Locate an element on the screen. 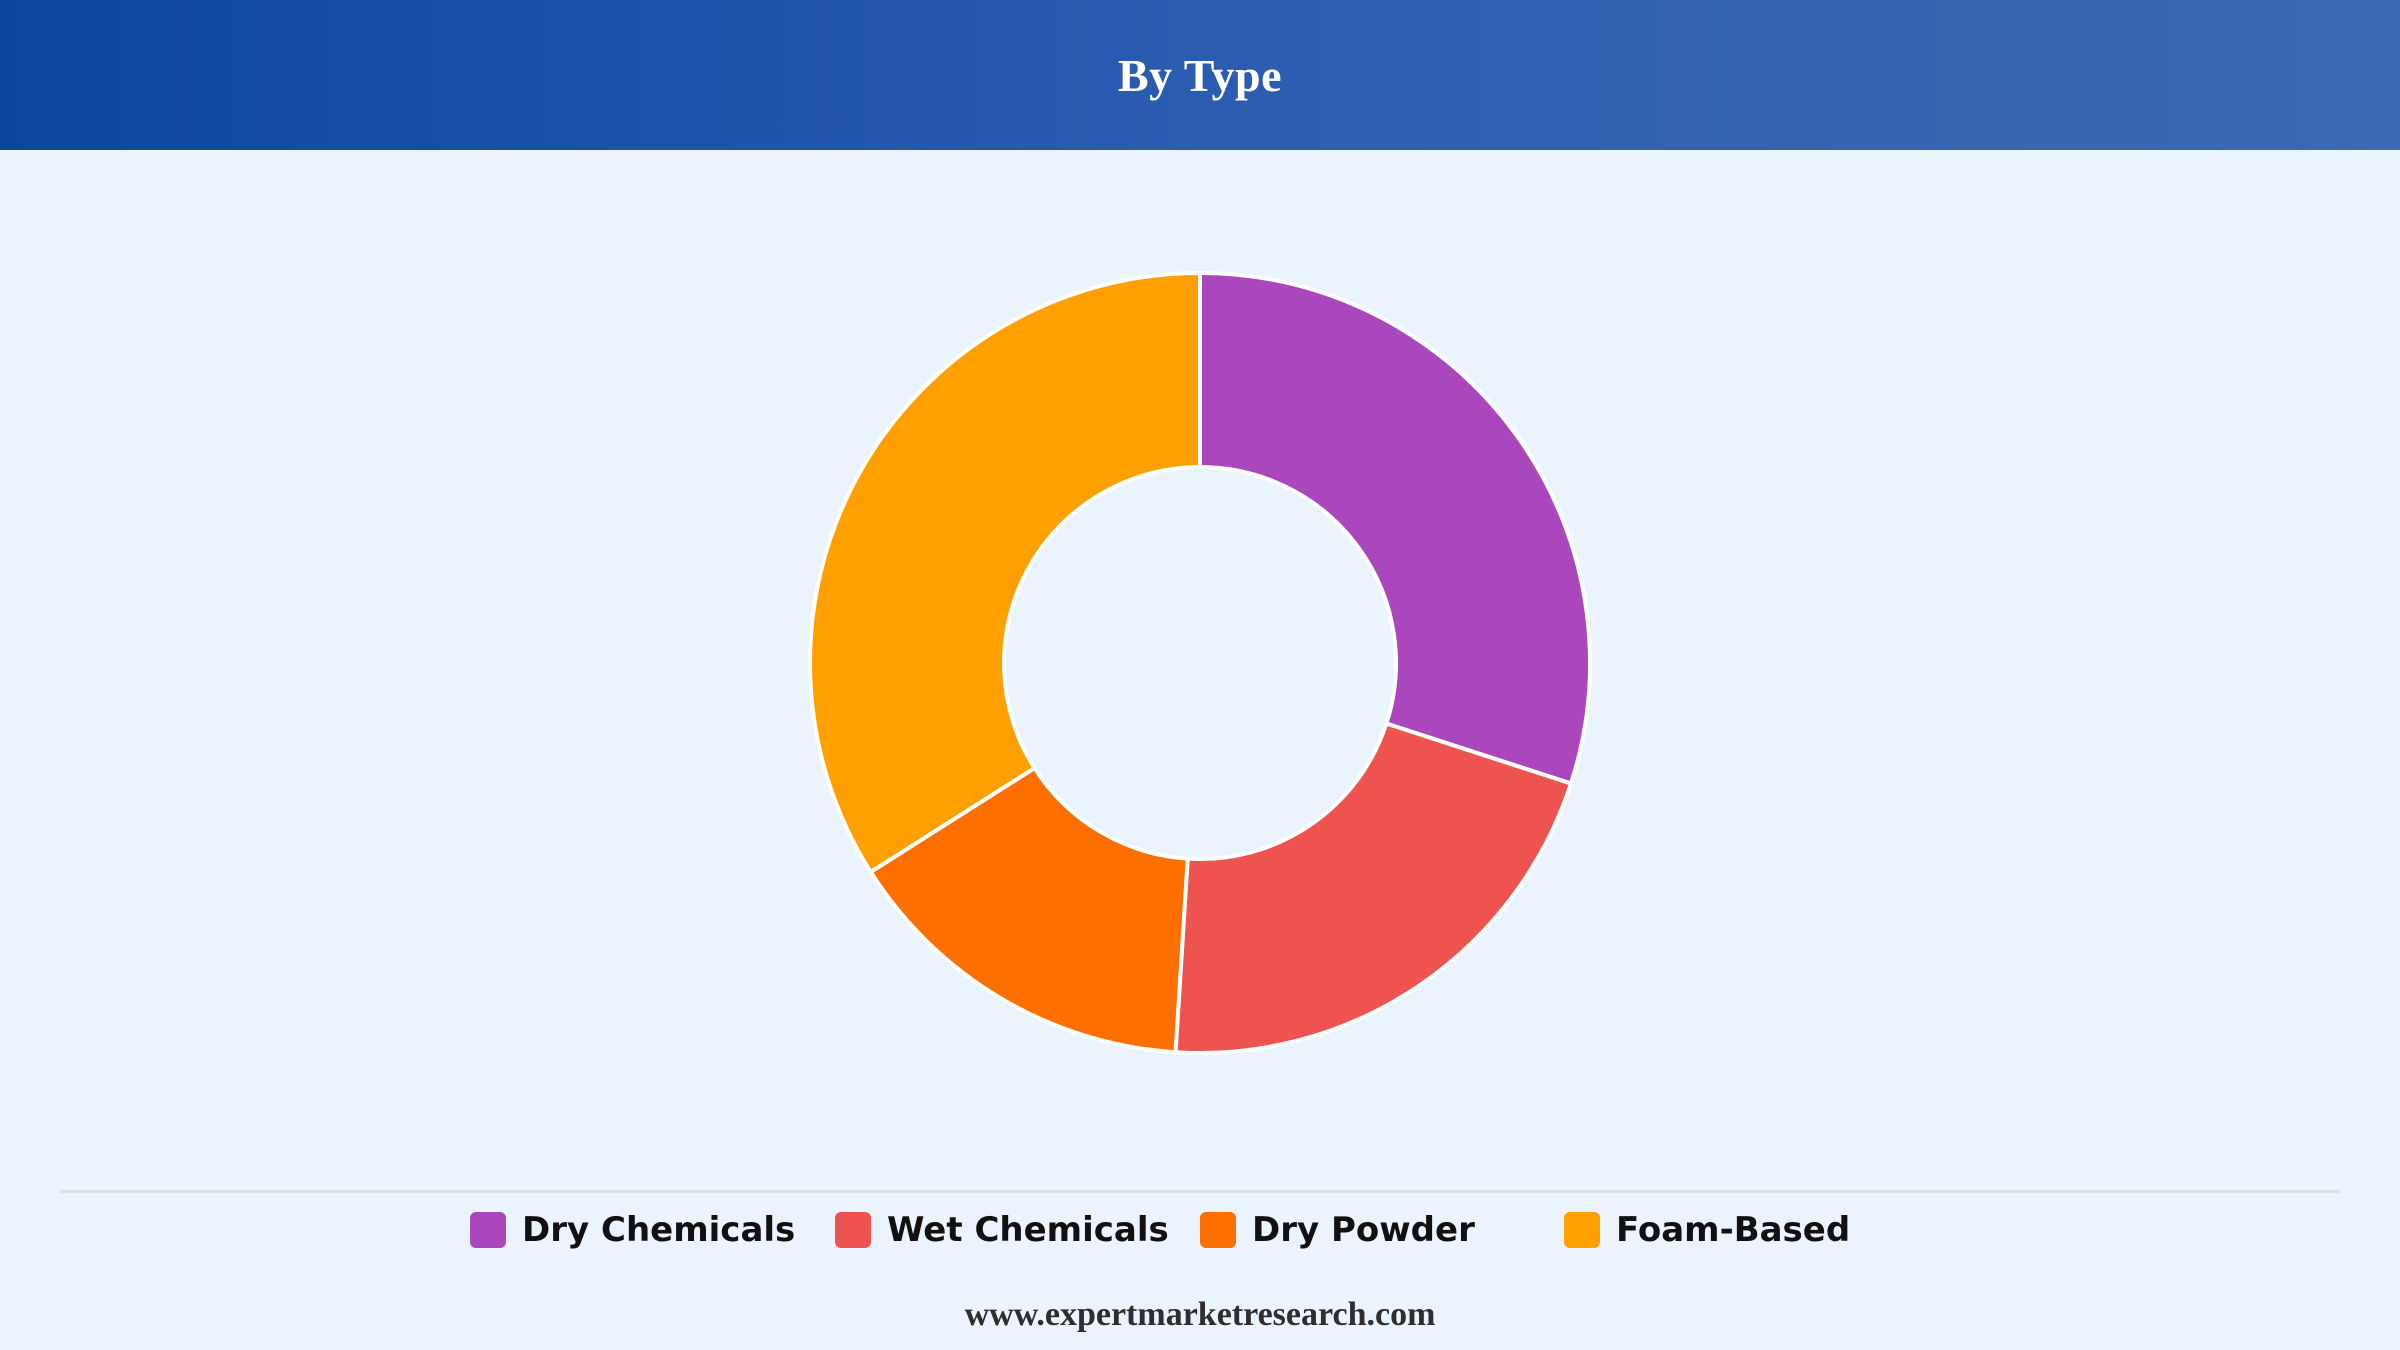 The image size is (2400, 1350). legend-label-dry-chemicals: Dry Chemicals is located at coordinates (659, 1230).